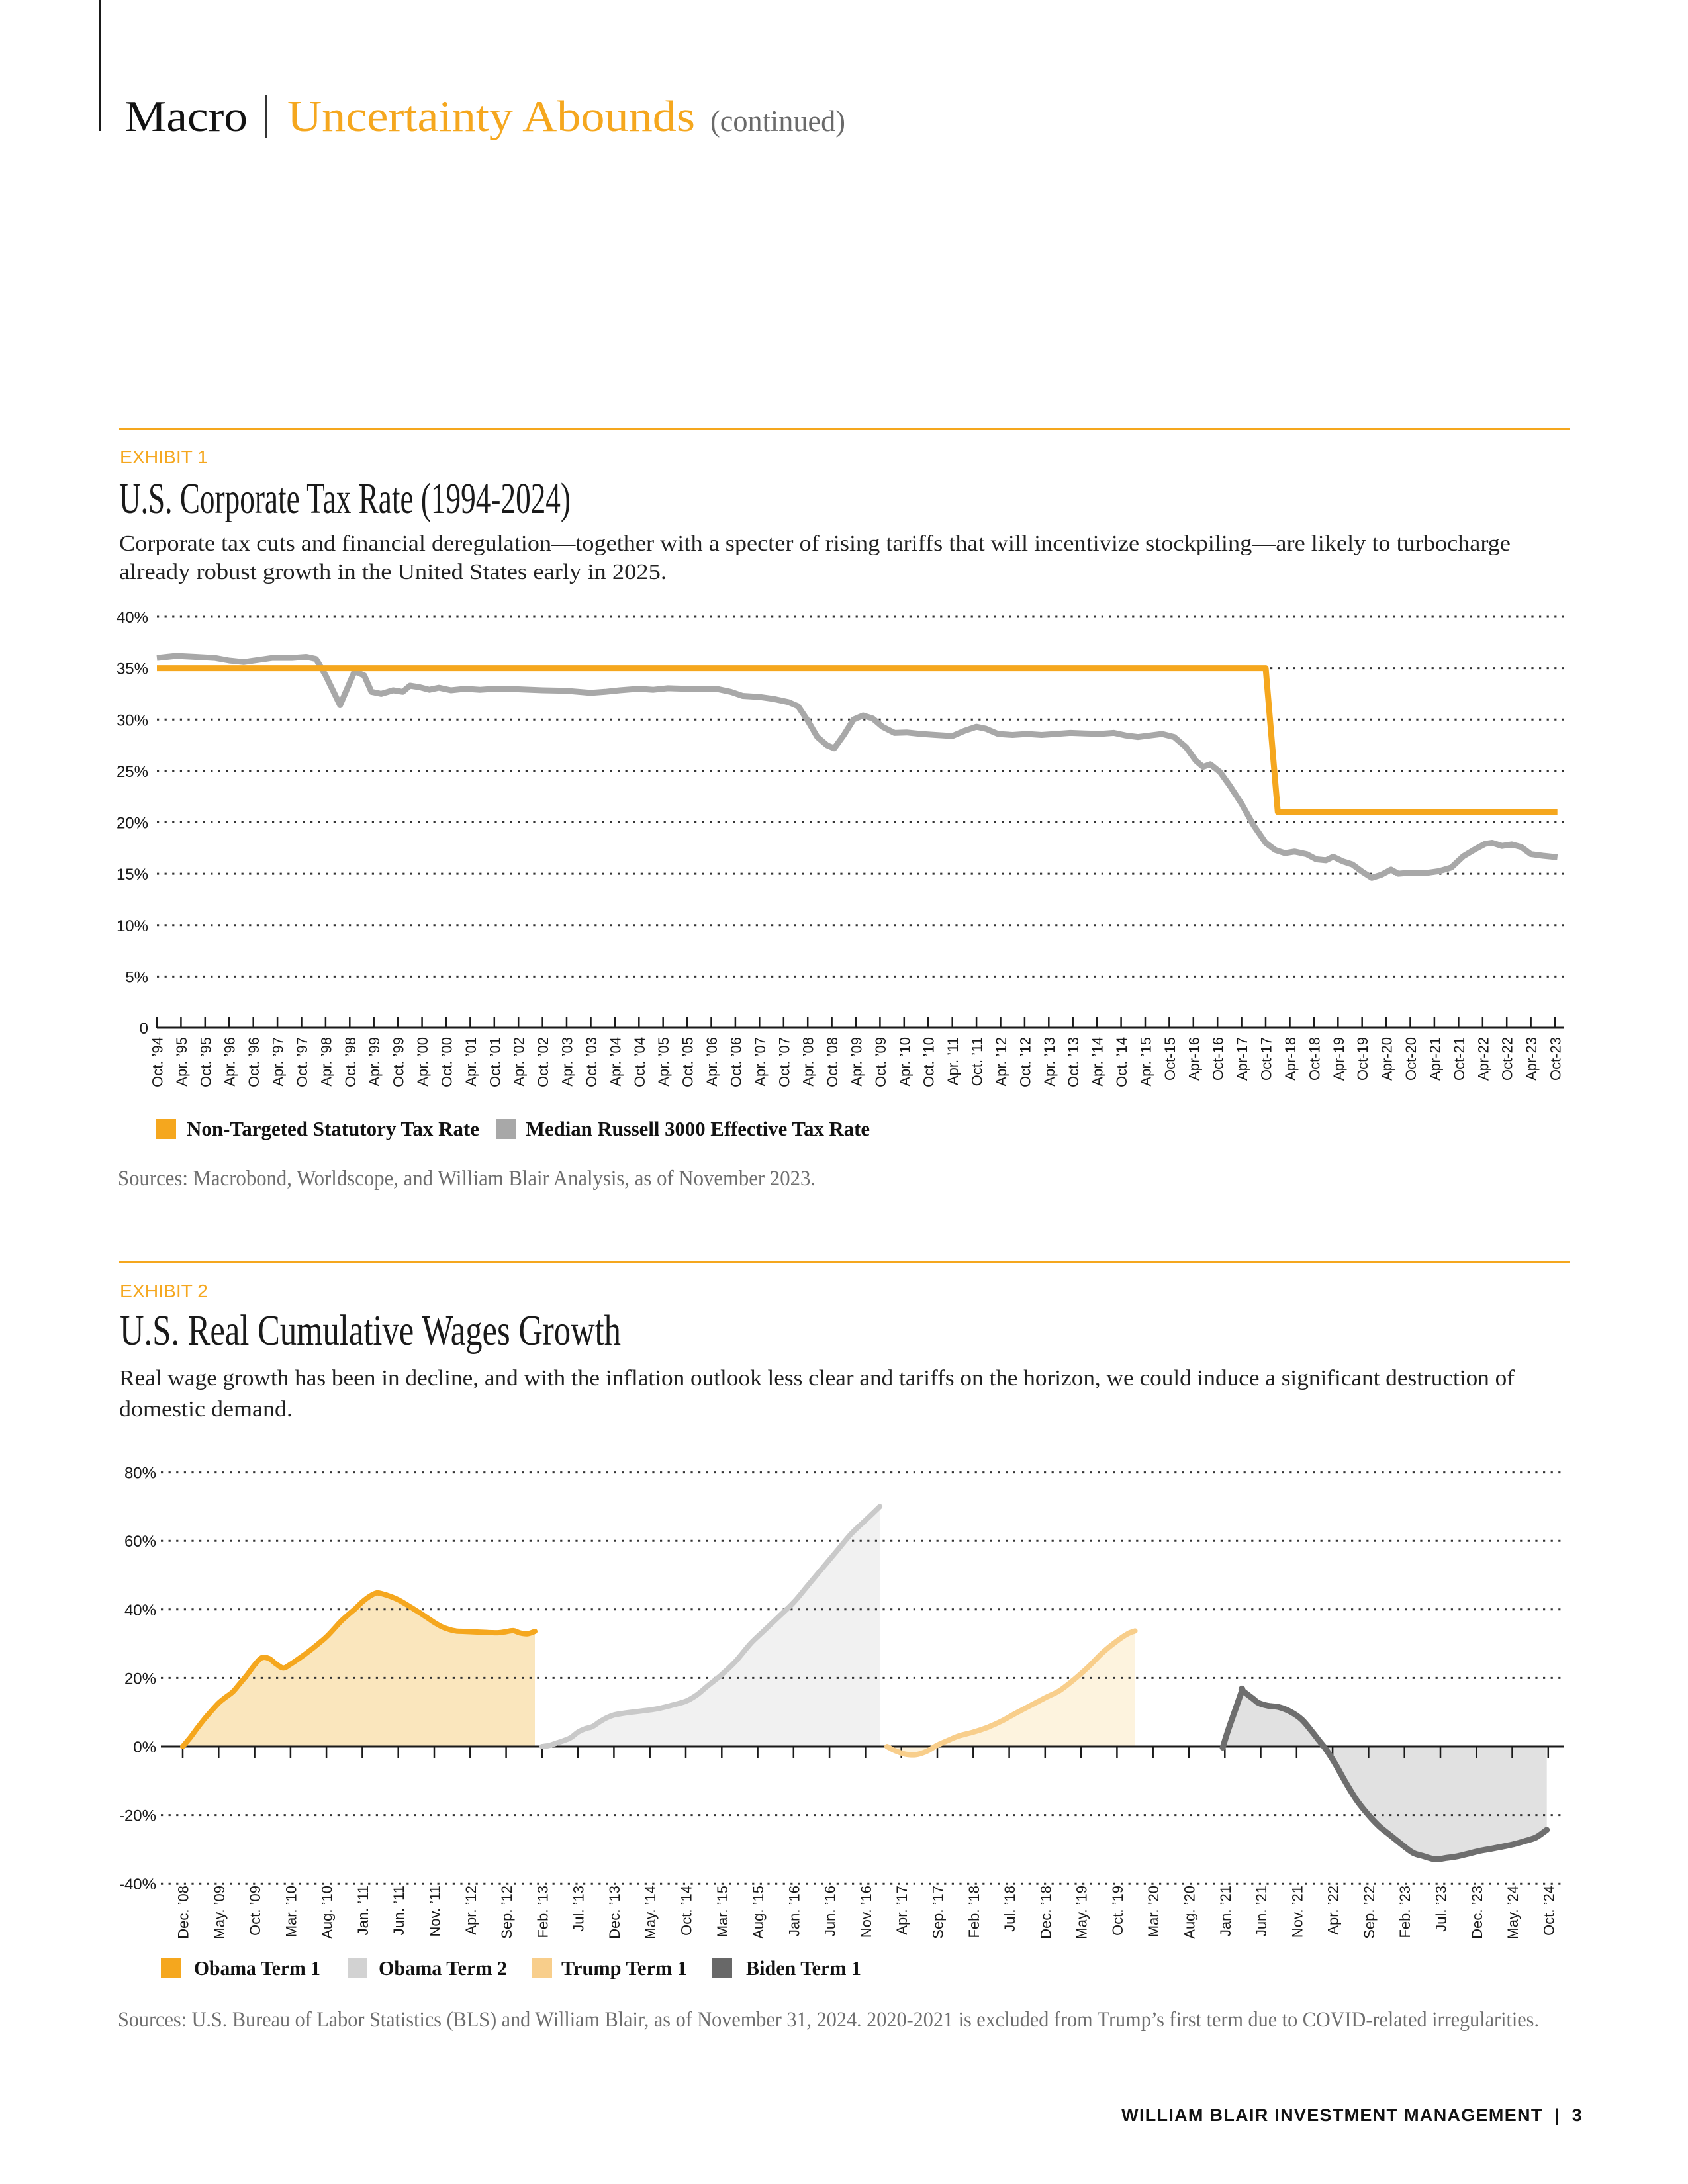 This screenshot has height=2184, width=1688. I want to click on svg-text: Apr. ’09, so click(857, 1062).